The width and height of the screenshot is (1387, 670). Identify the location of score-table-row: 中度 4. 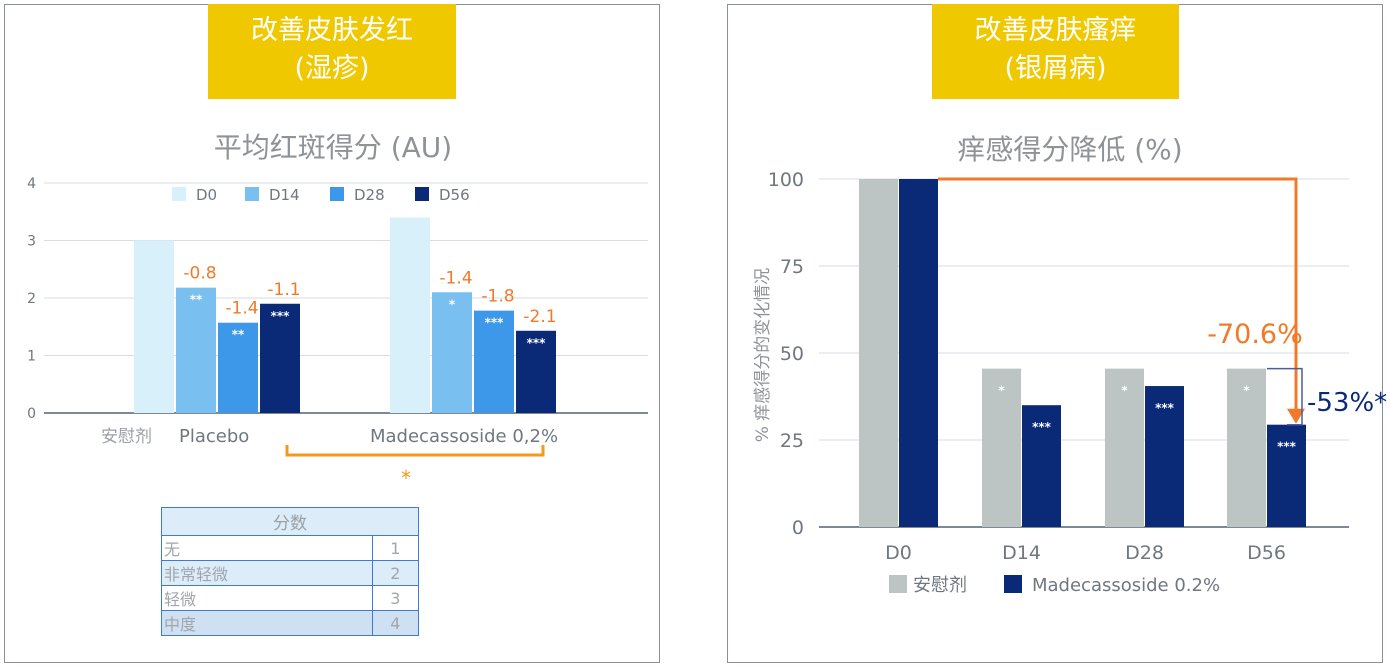
(290, 623).